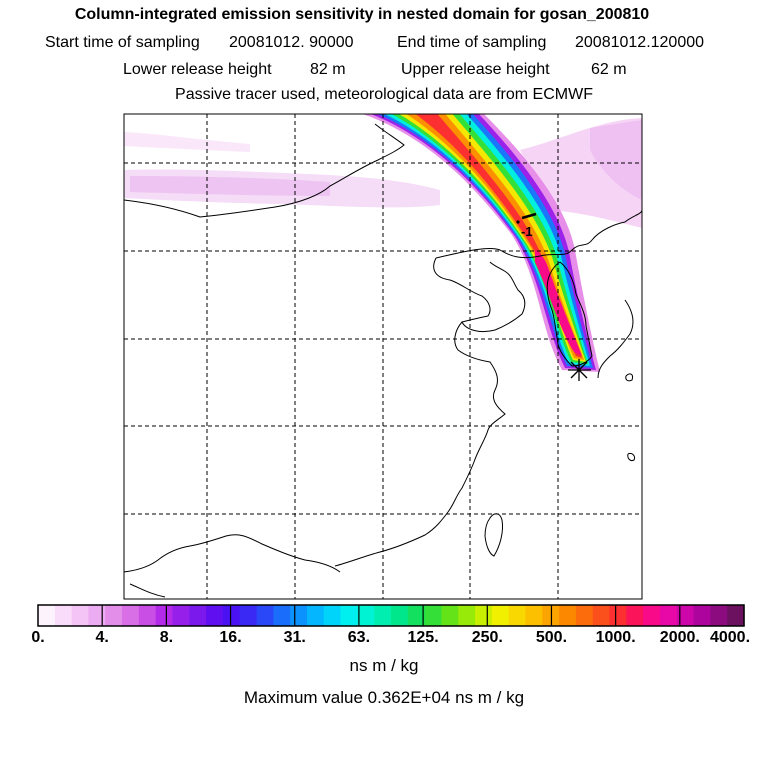 This screenshot has height=768, width=768. What do you see at coordinates (328, 69) in the screenshot?
I see `lower-release-value: 82 m` at bounding box center [328, 69].